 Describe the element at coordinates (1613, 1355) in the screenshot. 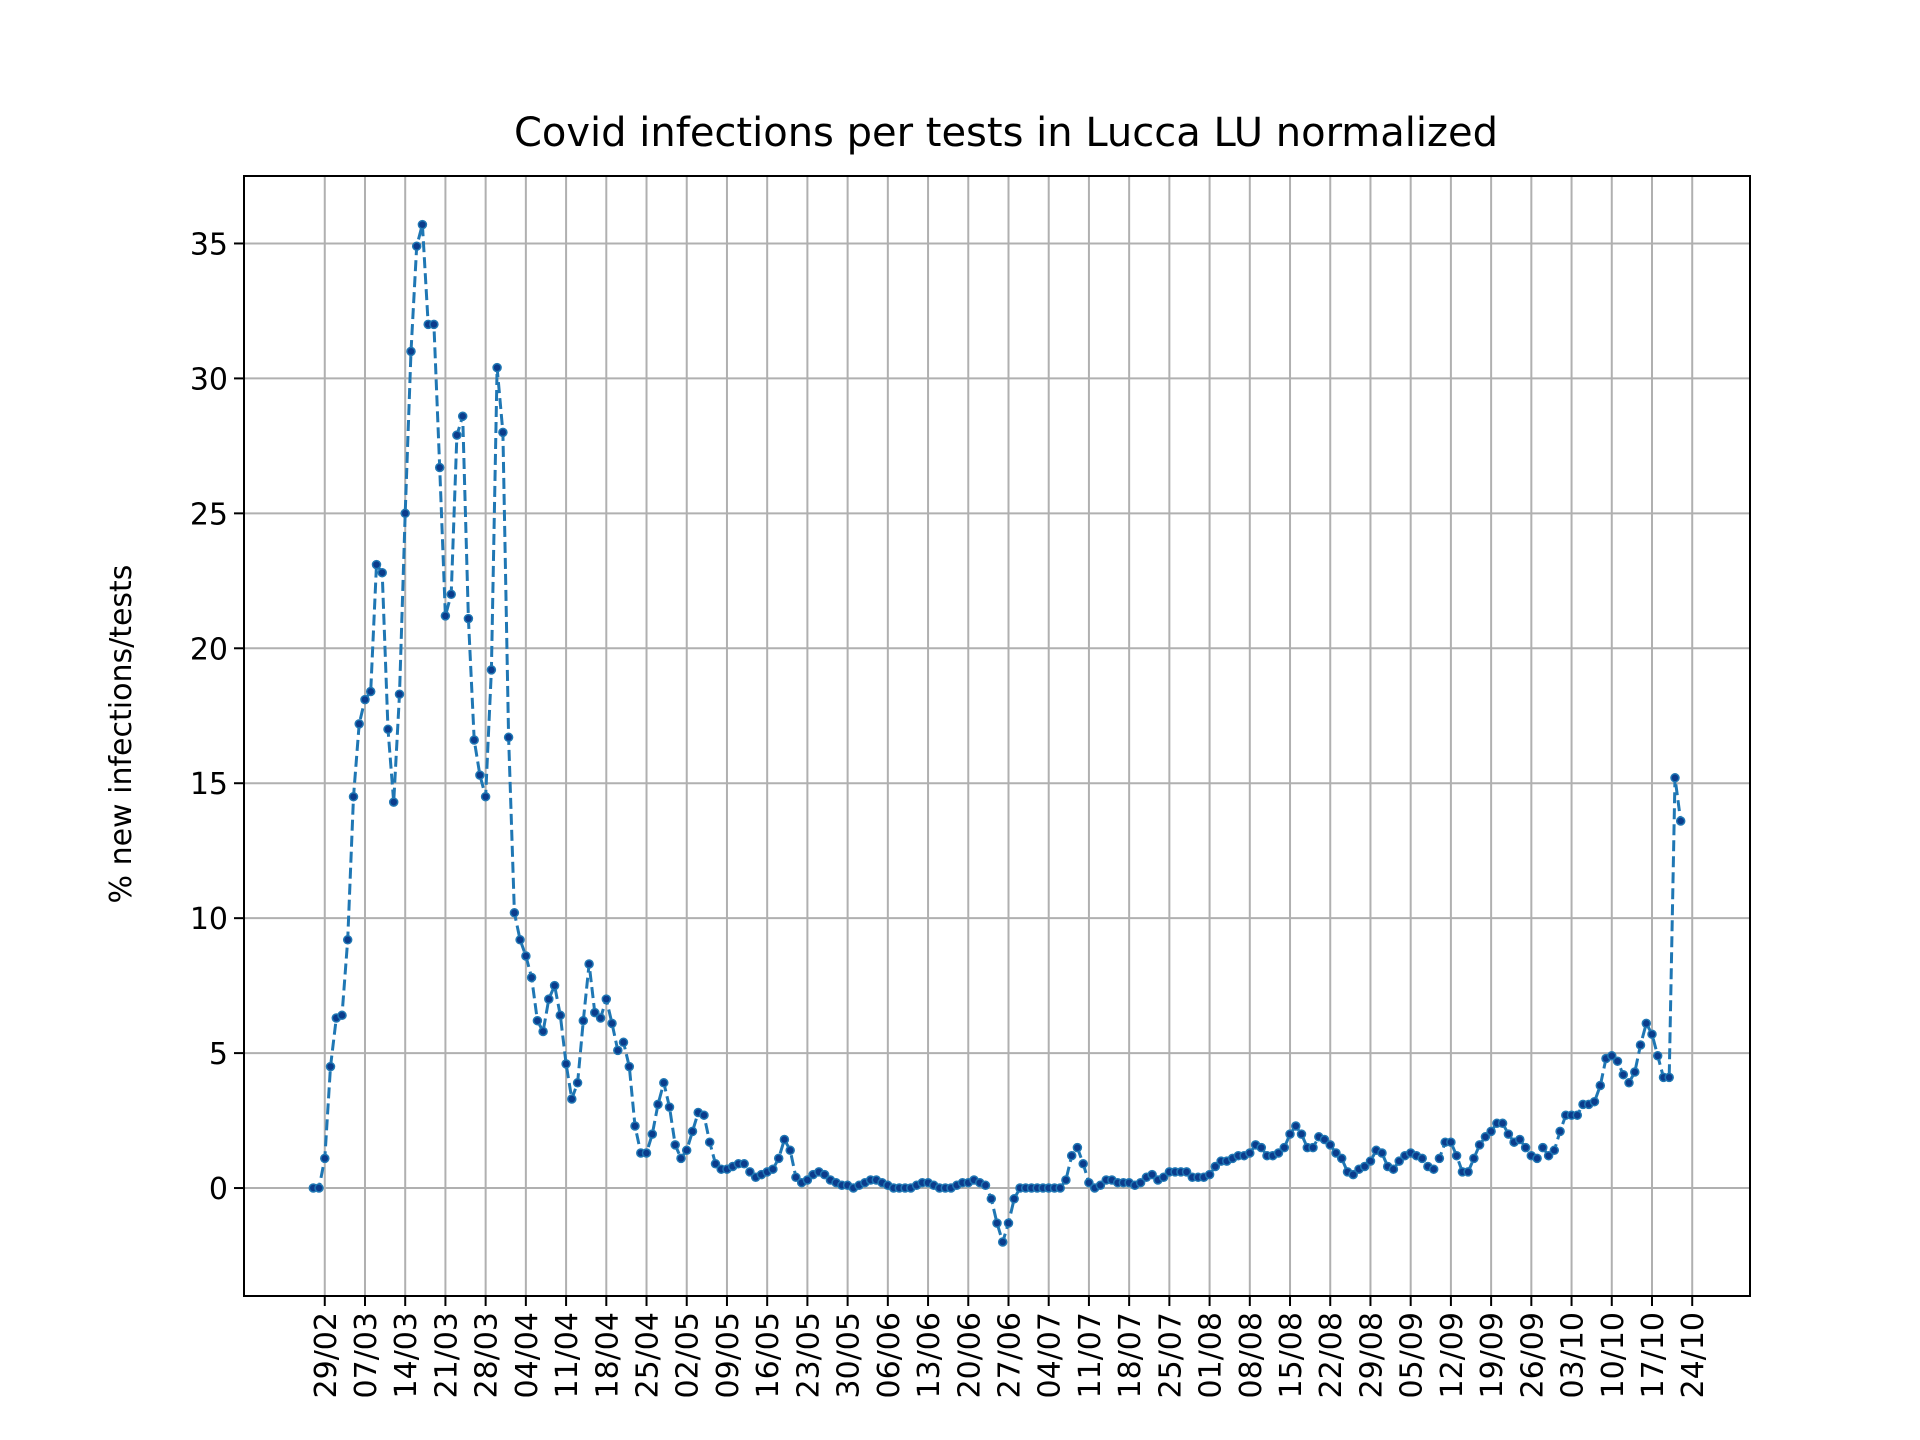

I see `x-tick-label: 10/10` at that location.